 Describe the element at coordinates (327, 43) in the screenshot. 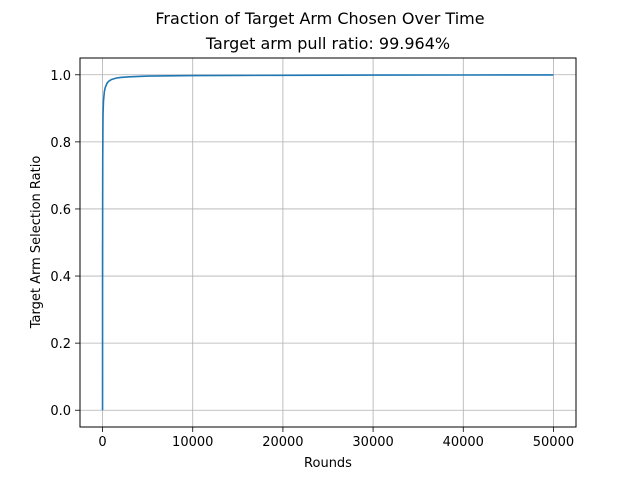

I see `chart-title: Target arm pull ratio: 99.964%` at that location.